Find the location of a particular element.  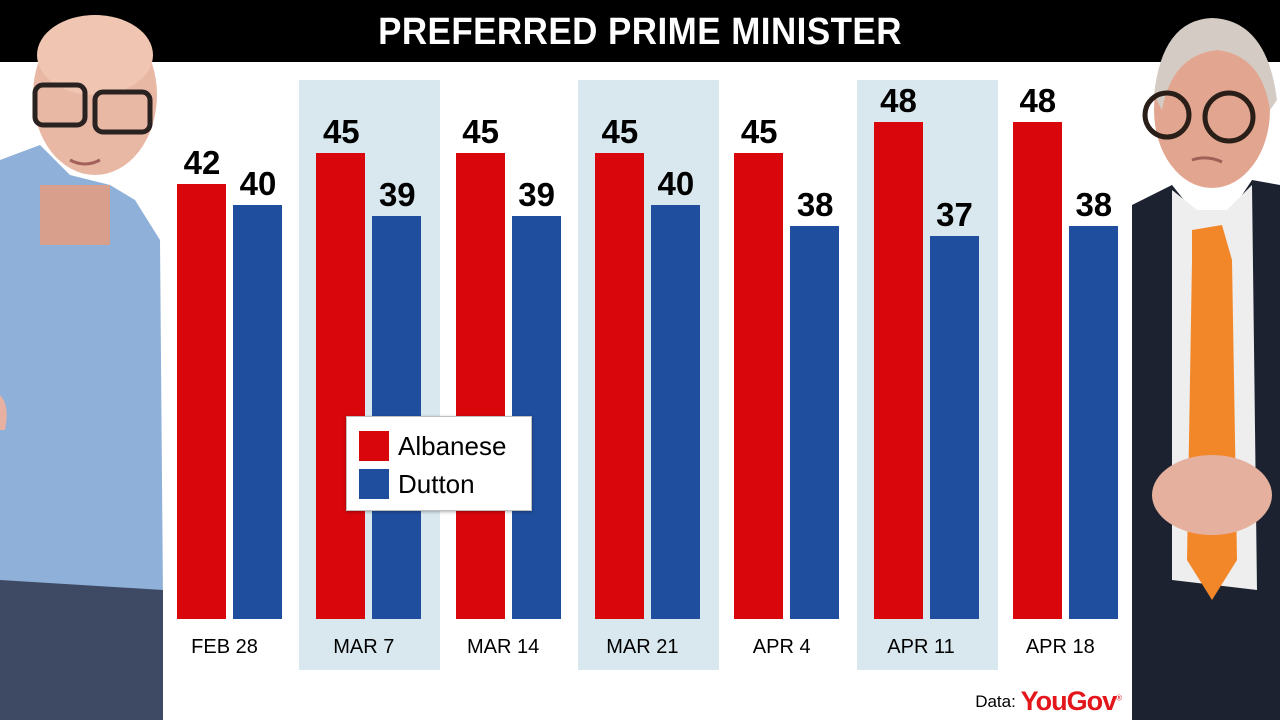

x-axis-label: APR 11 is located at coordinates (921, 647).